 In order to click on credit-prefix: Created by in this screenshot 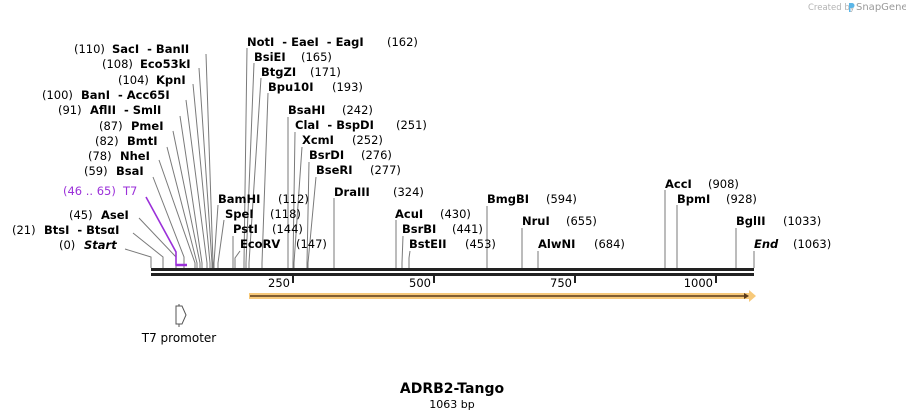, I will do `click(831, 8)`.